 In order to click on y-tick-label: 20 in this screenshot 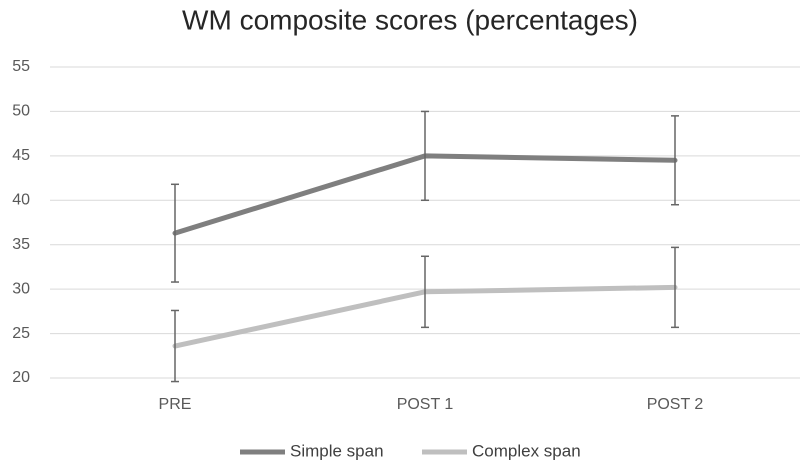, I will do `click(21, 377)`.